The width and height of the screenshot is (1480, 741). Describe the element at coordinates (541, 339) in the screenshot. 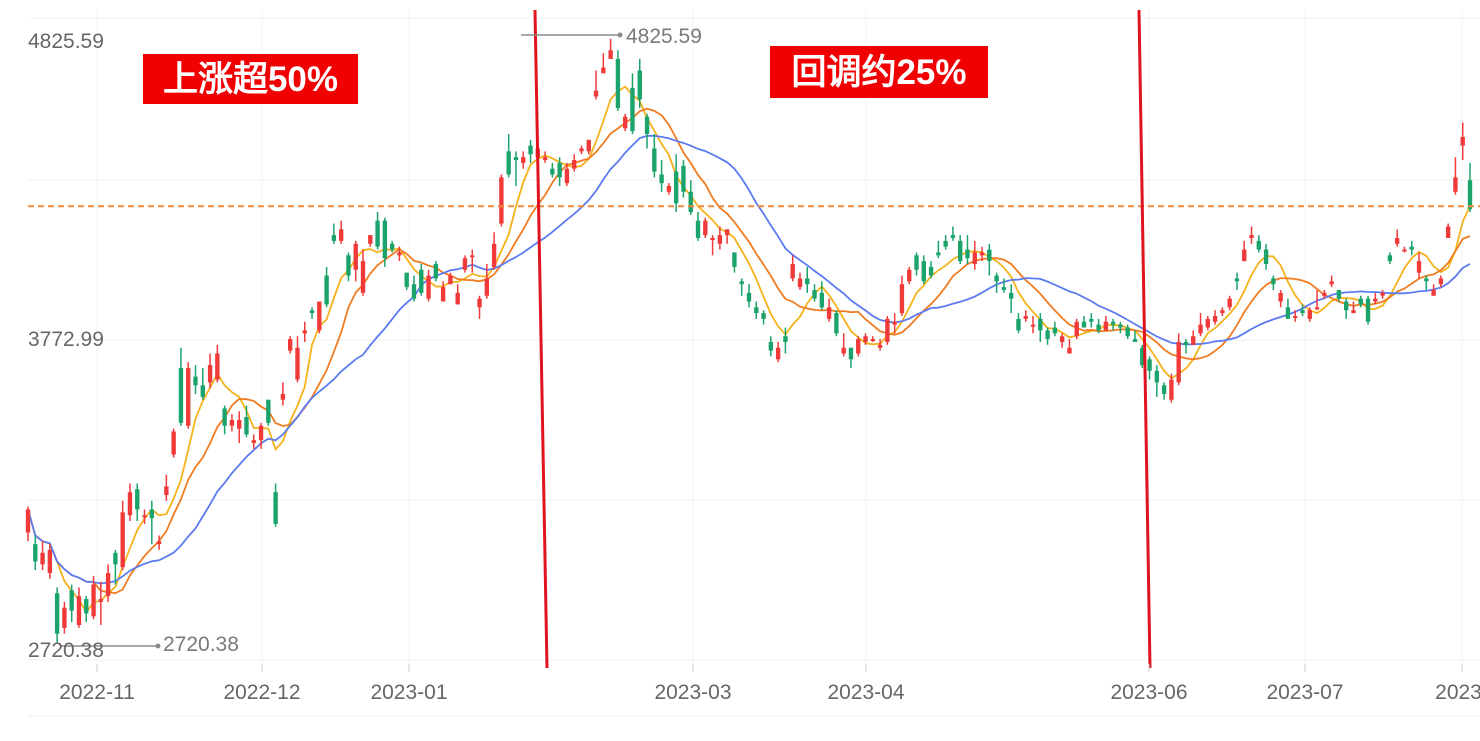

I see `rally-end-divider` at that location.